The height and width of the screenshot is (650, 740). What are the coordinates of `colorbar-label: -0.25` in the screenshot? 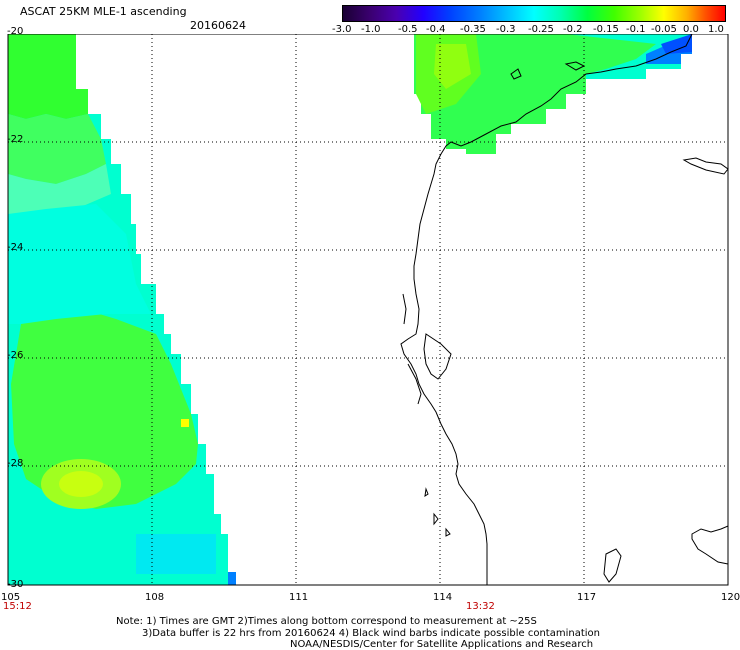 It's located at (541, 29).